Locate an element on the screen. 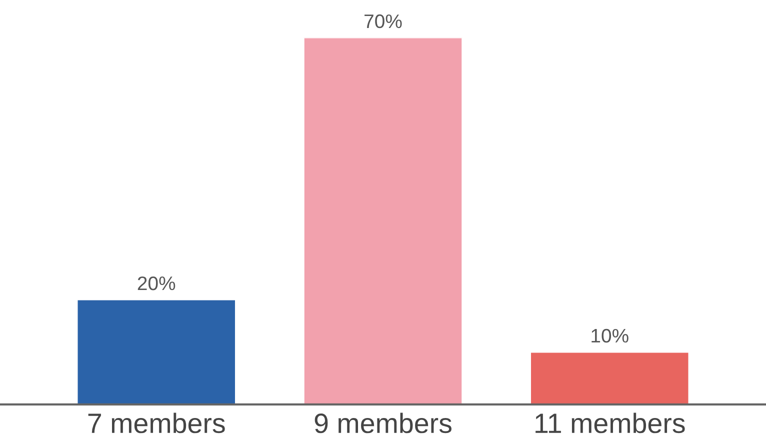 The width and height of the screenshot is (766, 442). data-label: 70% is located at coordinates (383, 21).